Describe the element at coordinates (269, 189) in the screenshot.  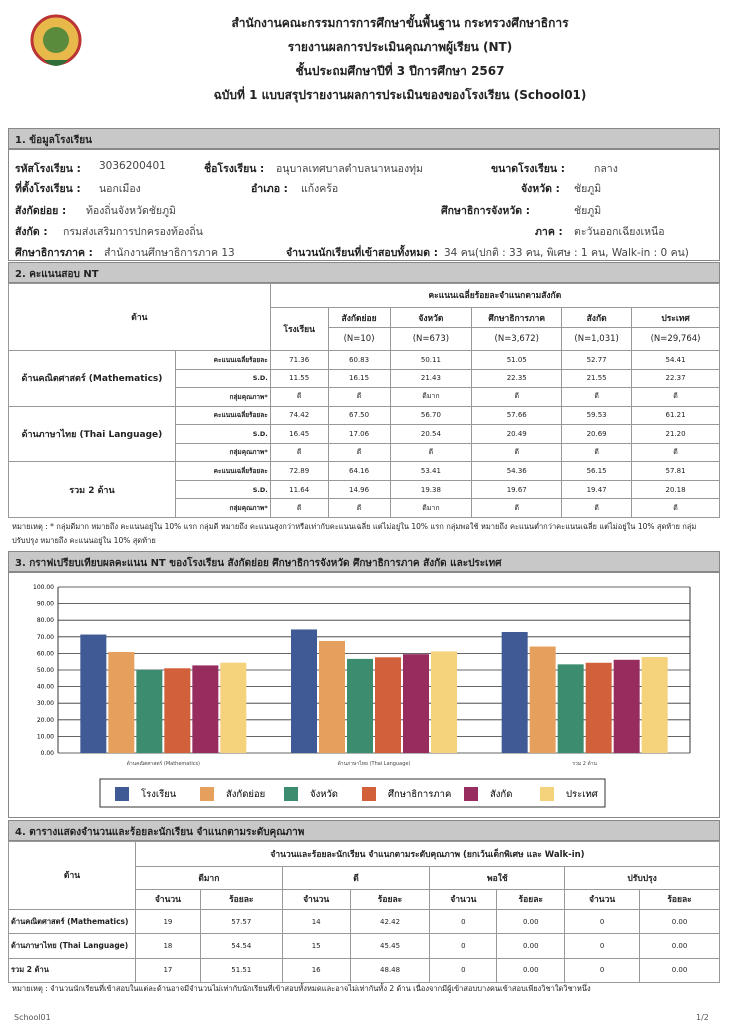
I see `field-label: อำเภอ :` at that location.